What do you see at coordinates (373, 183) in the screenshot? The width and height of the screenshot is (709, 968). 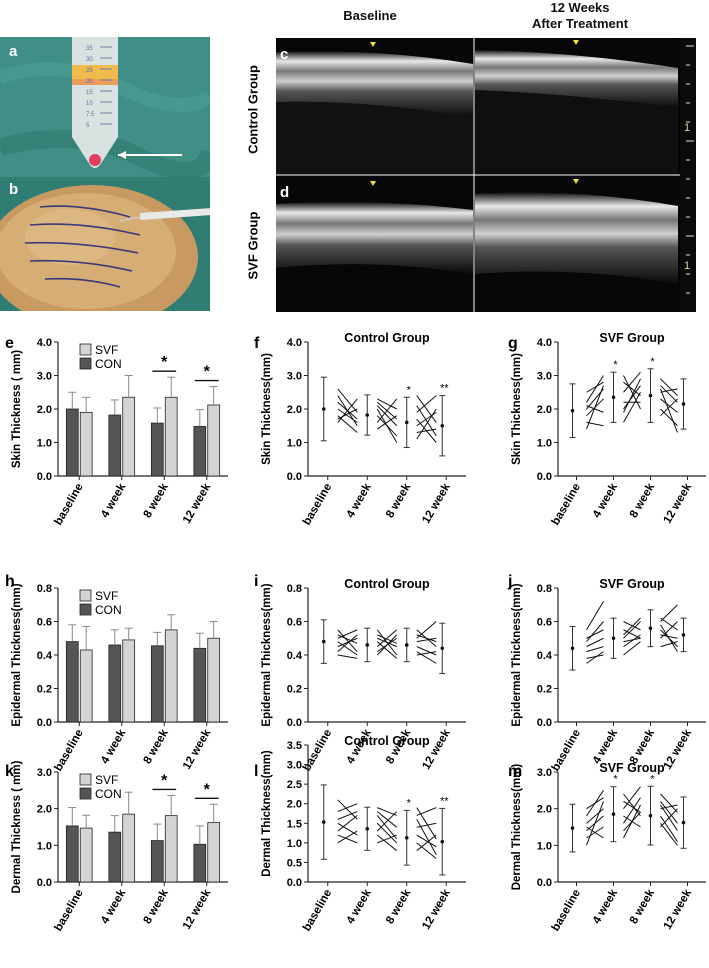 I see `marker-icon` at bounding box center [373, 183].